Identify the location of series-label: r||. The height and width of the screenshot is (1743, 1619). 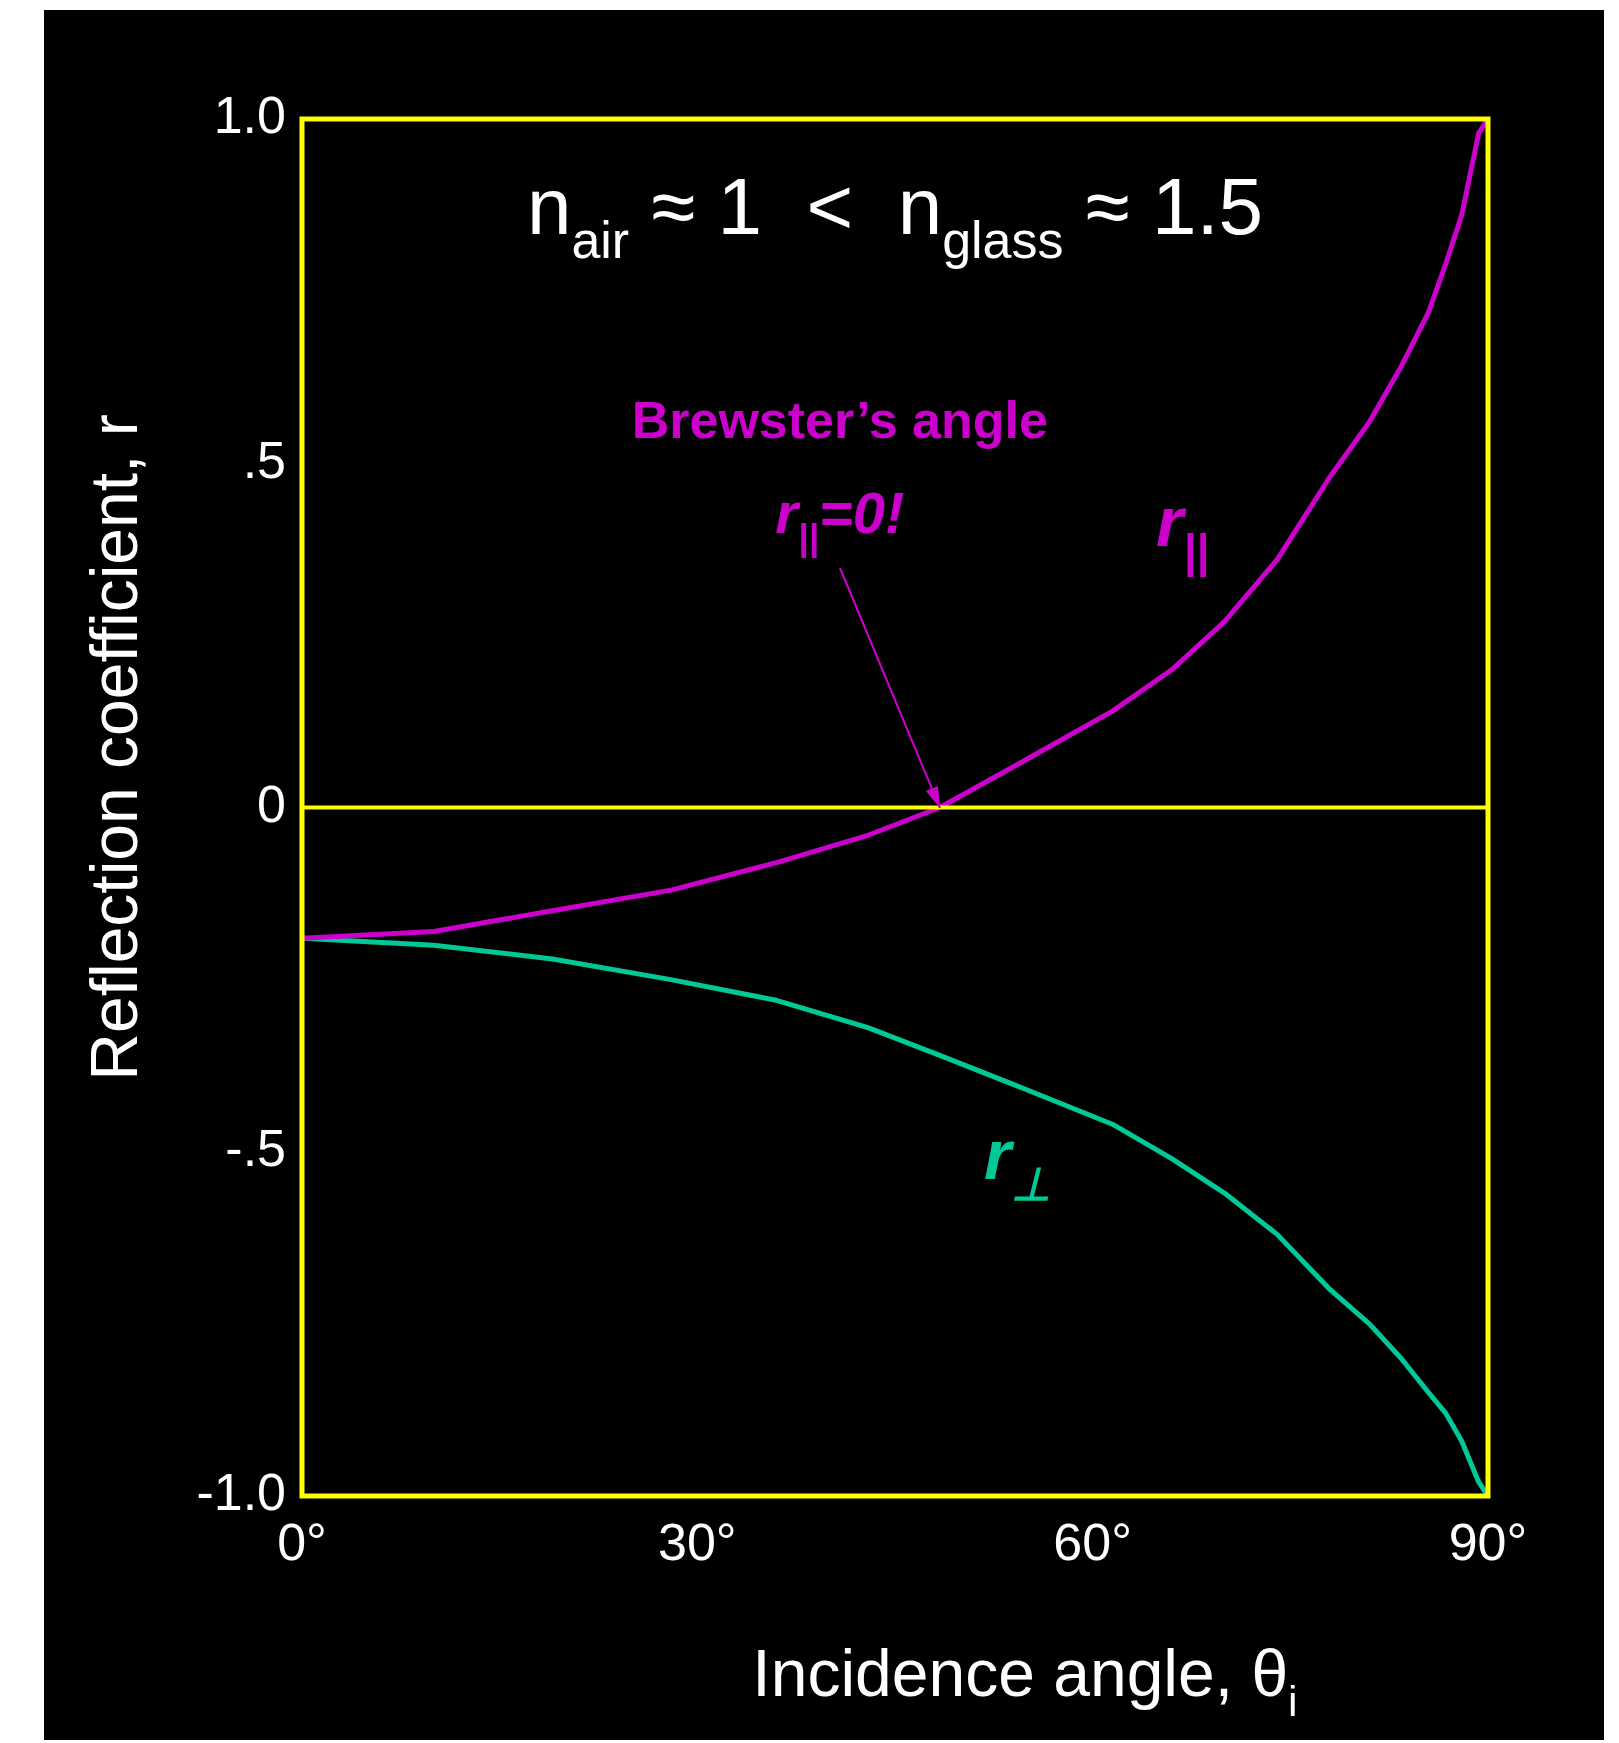
(1182, 529).